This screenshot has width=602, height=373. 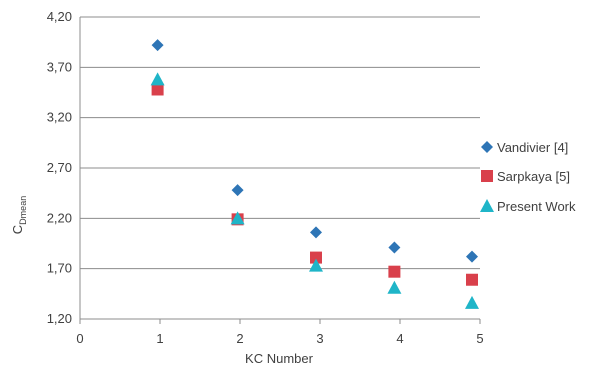 I want to click on legend: Vandivier [4] Sarpkaya [5] Present Work, so click(x=528, y=177).